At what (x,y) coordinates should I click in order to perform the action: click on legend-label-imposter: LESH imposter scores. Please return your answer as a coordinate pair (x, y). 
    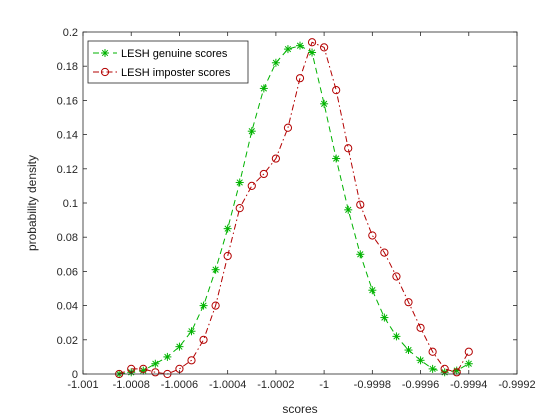
    Looking at the image, I should click on (176, 73).